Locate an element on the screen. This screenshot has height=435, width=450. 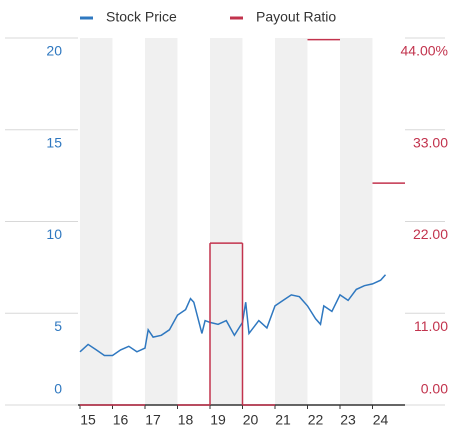
stock-line is located at coordinates (233, 315).